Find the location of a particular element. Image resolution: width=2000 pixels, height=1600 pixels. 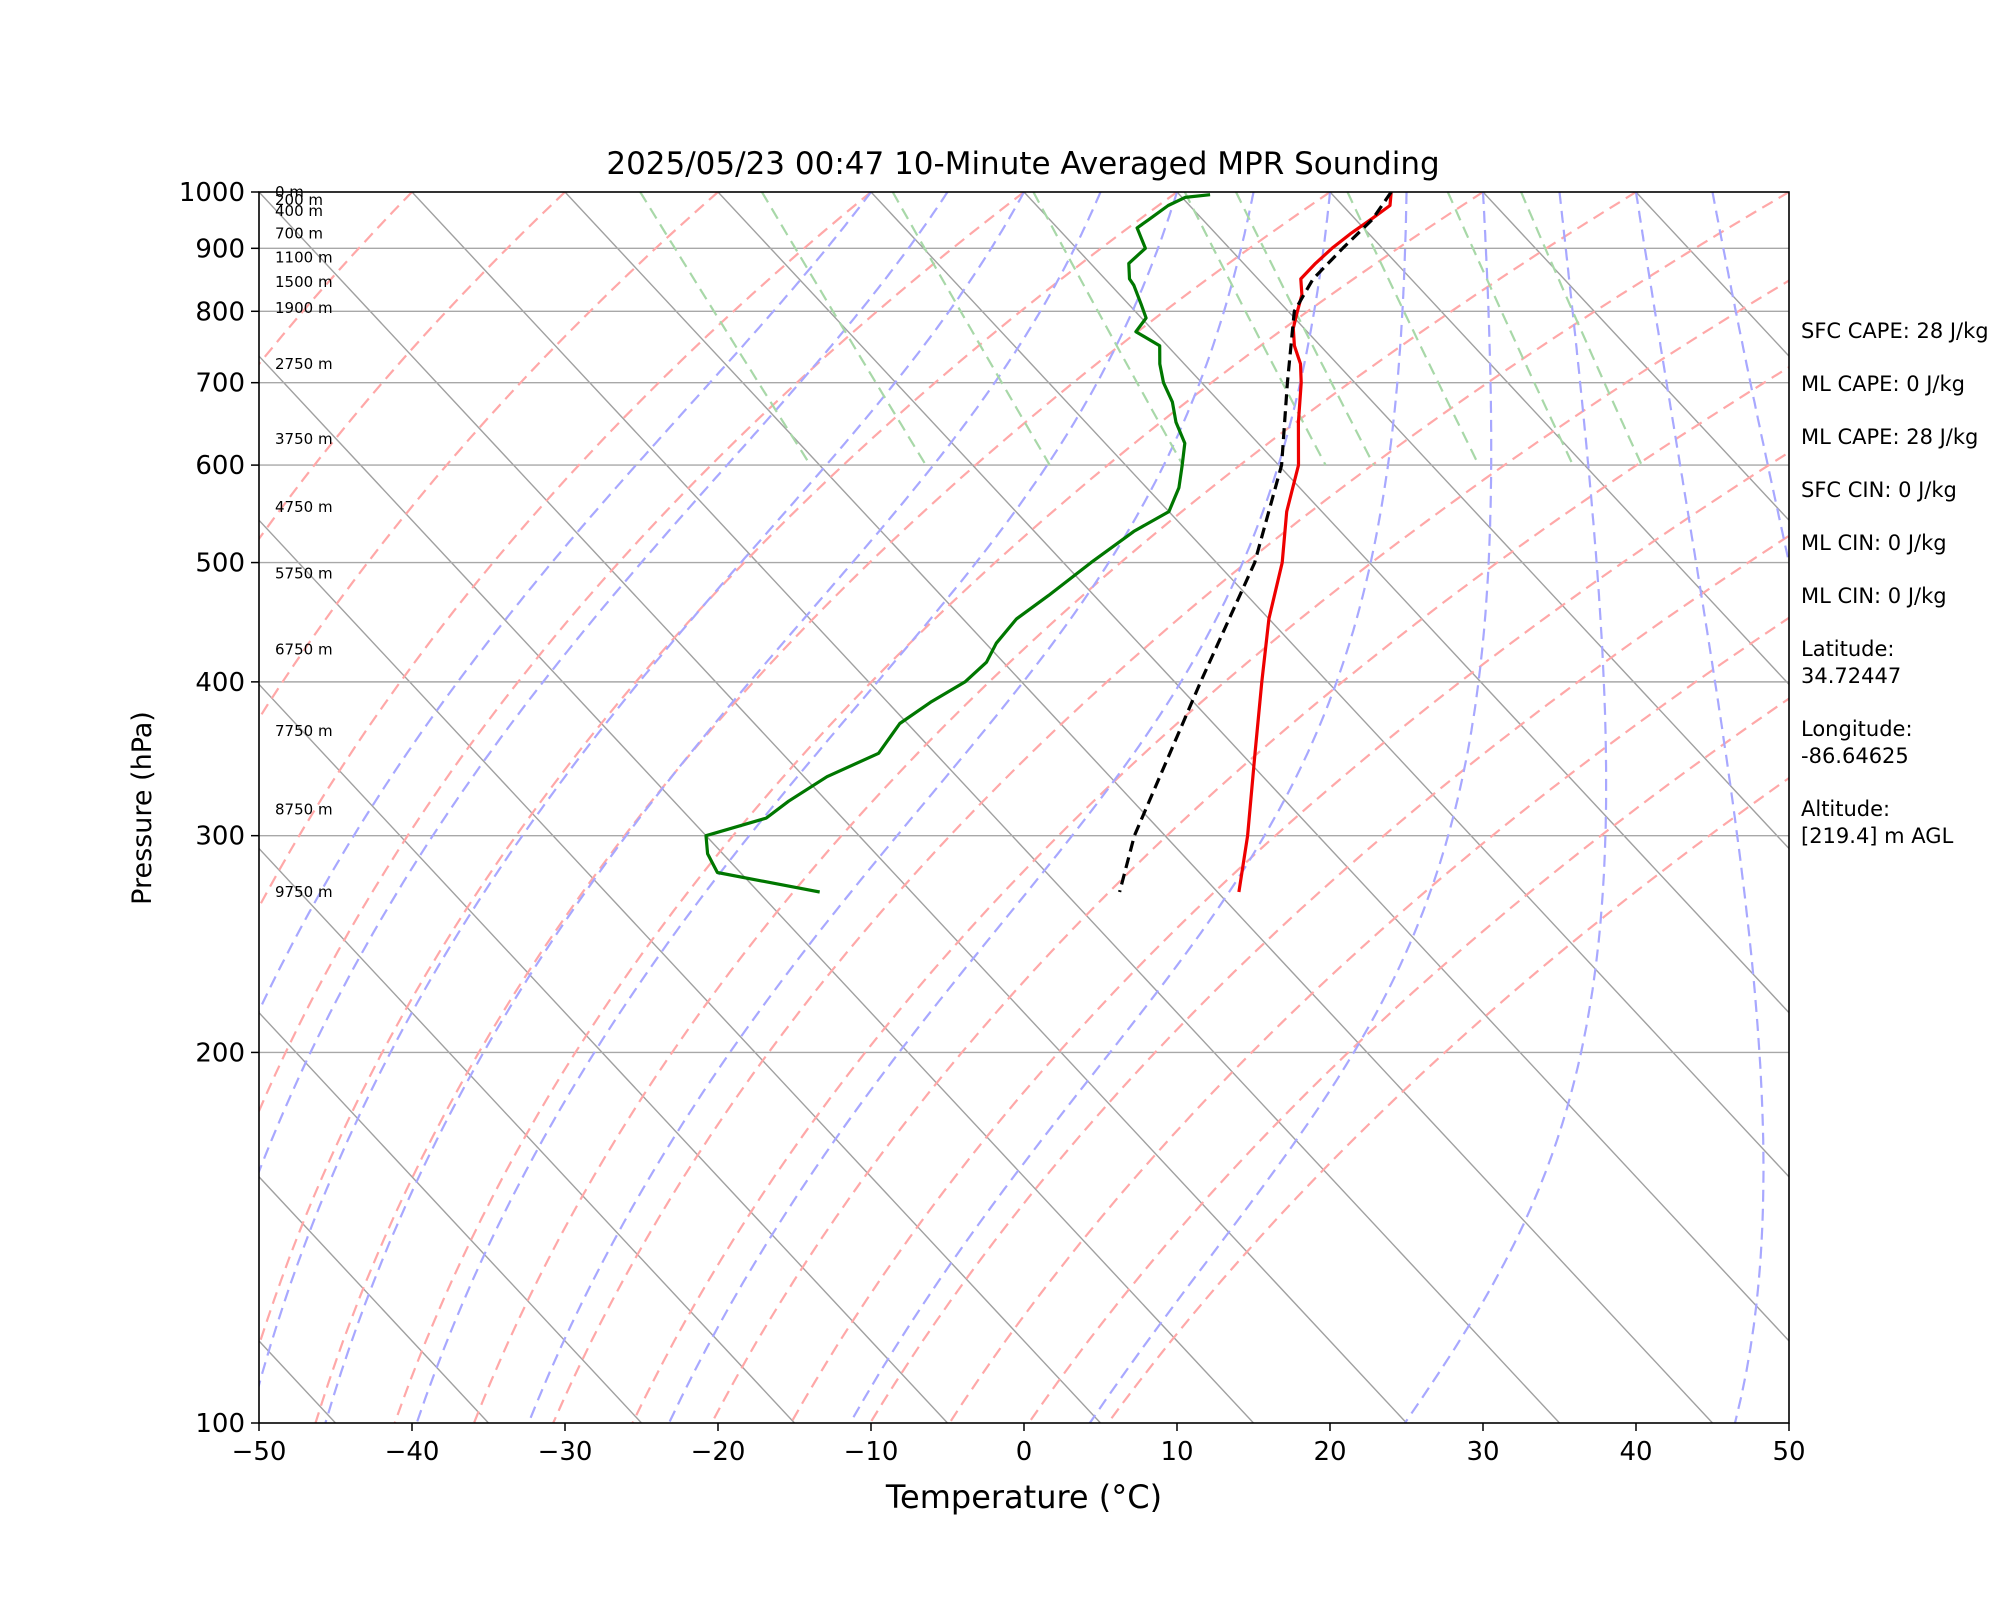

x-tick-label: 40 is located at coordinates (1635, 1452).